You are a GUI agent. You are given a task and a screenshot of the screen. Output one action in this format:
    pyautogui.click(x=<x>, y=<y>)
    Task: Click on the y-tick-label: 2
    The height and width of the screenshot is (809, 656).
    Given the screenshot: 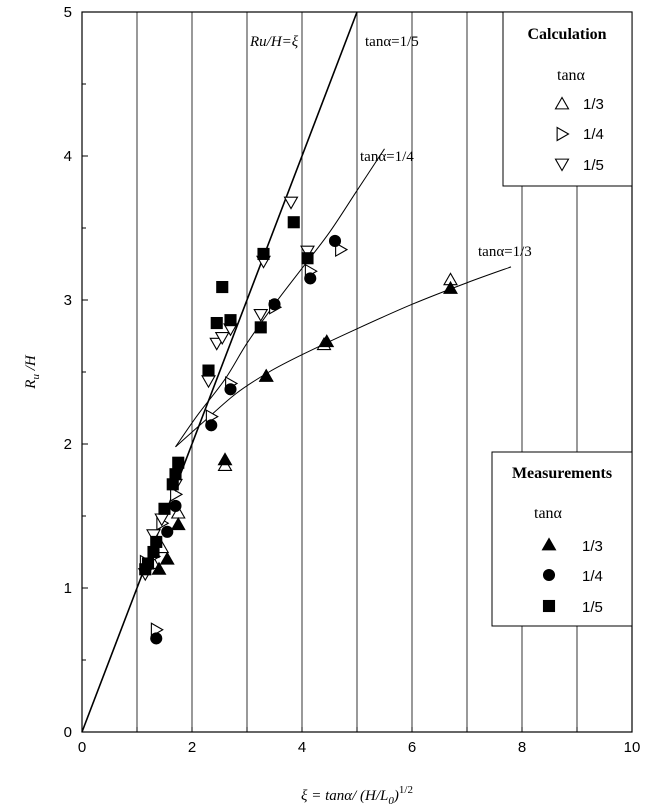 What is the action you would take?
    pyautogui.click(x=68, y=444)
    